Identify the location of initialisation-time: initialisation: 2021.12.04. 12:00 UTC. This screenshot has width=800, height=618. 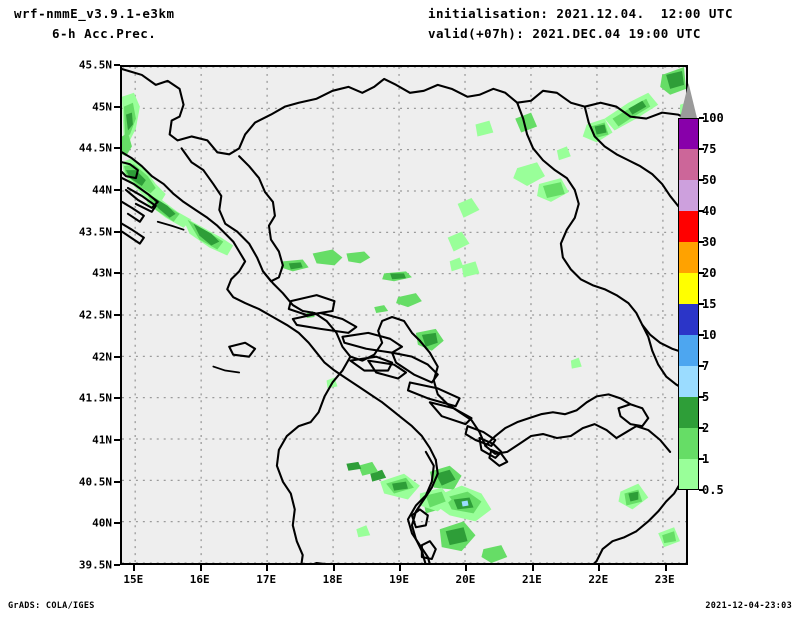
(580, 13).